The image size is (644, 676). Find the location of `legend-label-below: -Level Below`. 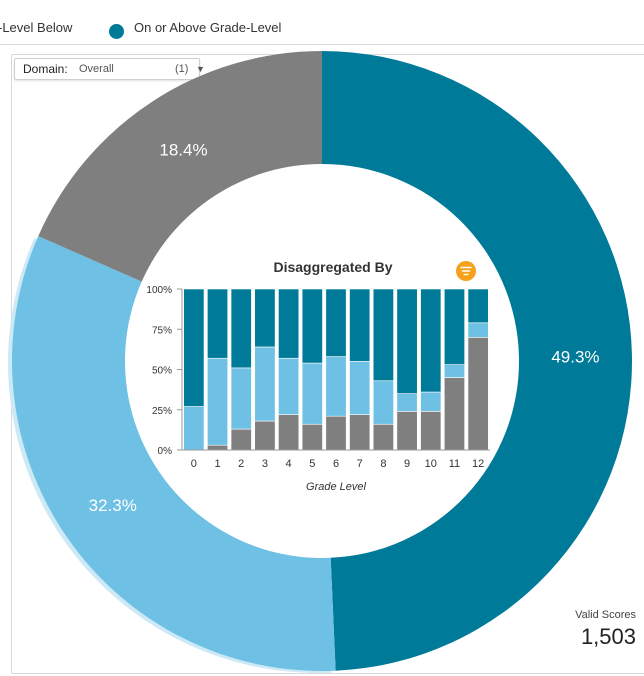

legend-label-below: -Level Below is located at coordinates (36, 27).